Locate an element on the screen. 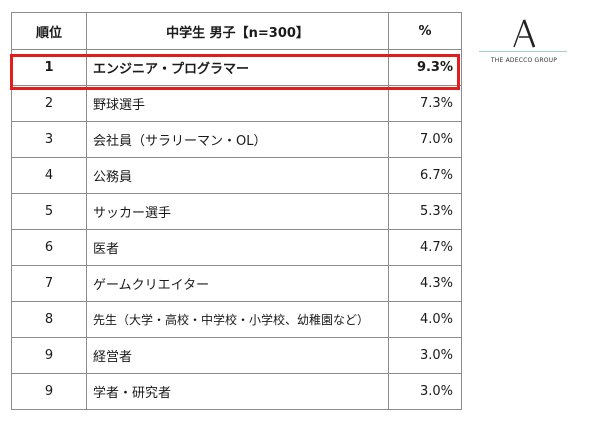 The height and width of the screenshot is (433, 600). rank-cell: 2 is located at coordinates (49, 103).